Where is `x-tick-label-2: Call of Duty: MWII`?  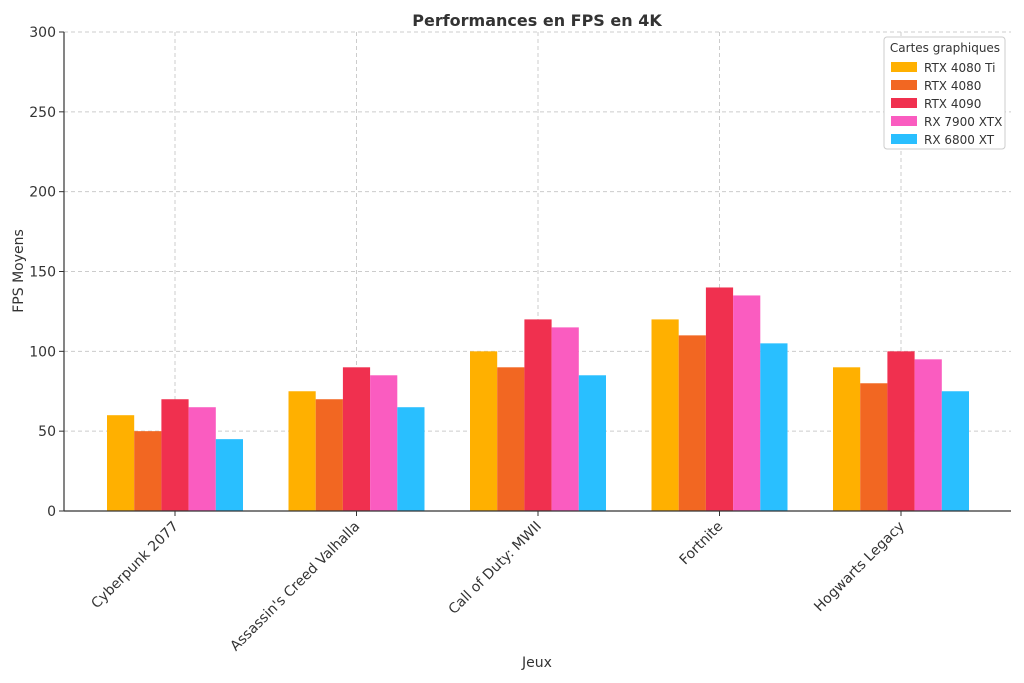 x-tick-label-2: Call of Duty: MWII is located at coordinates (495, 568).